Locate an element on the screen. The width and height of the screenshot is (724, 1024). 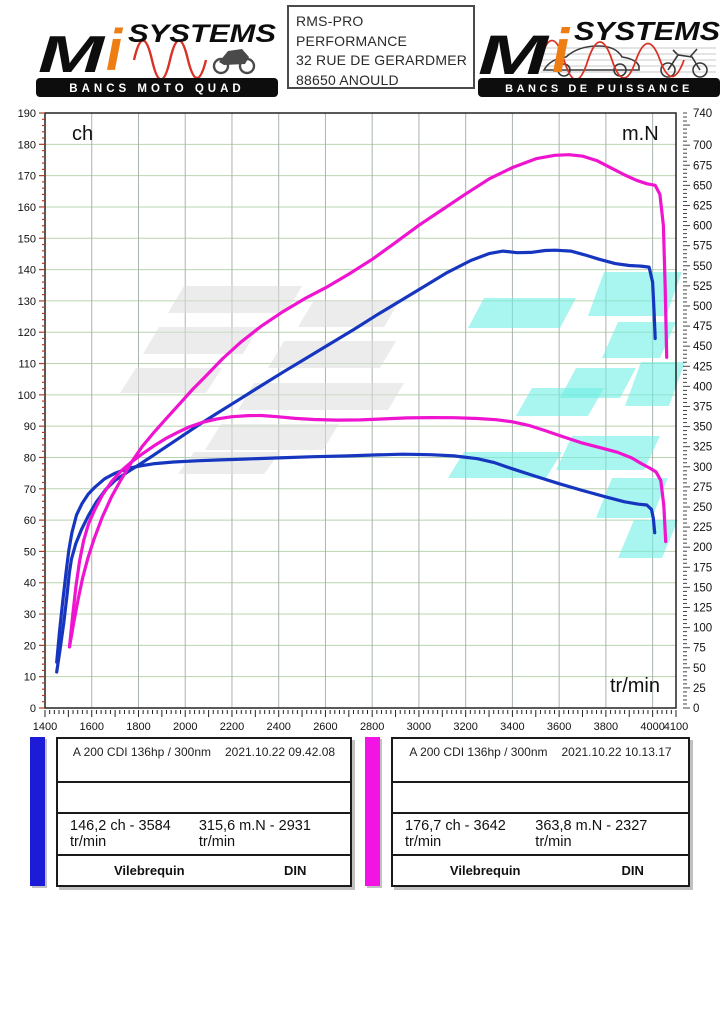
mi-systems-moto-logo: M i SYSTEMS BANCS MOTO QUAD is located at coordinates (157, 57).